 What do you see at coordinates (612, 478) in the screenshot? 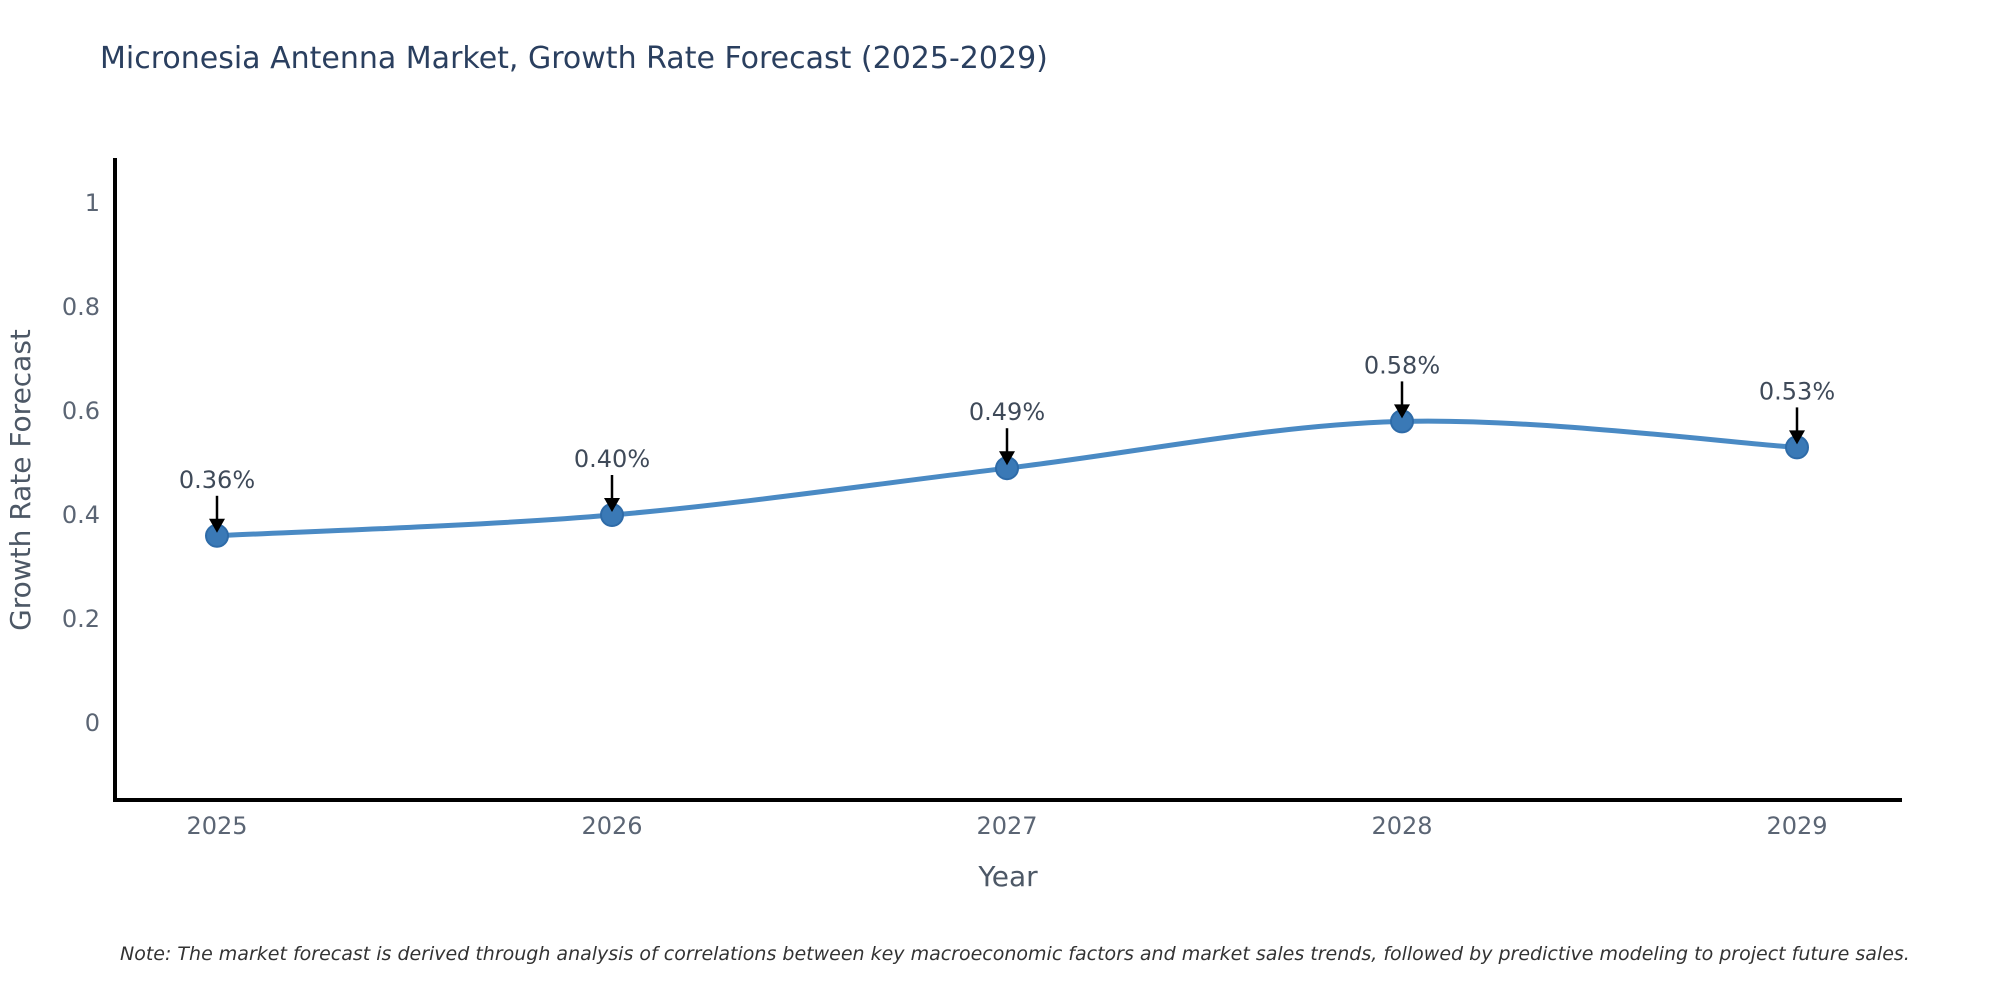
I see `point-annotation: 0.40%` at bounding box center [612, 478].